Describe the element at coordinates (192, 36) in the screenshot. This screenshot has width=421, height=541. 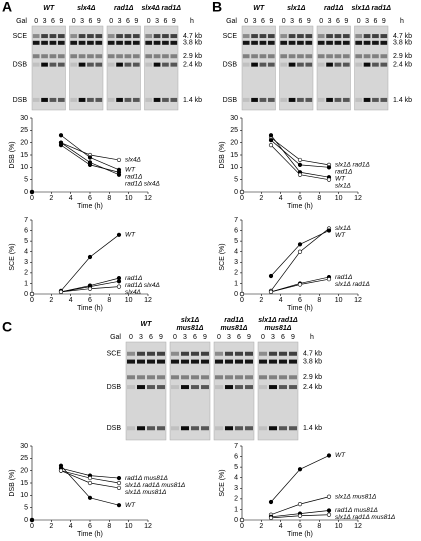
I see `size-label: 4.7 kb` at that location.